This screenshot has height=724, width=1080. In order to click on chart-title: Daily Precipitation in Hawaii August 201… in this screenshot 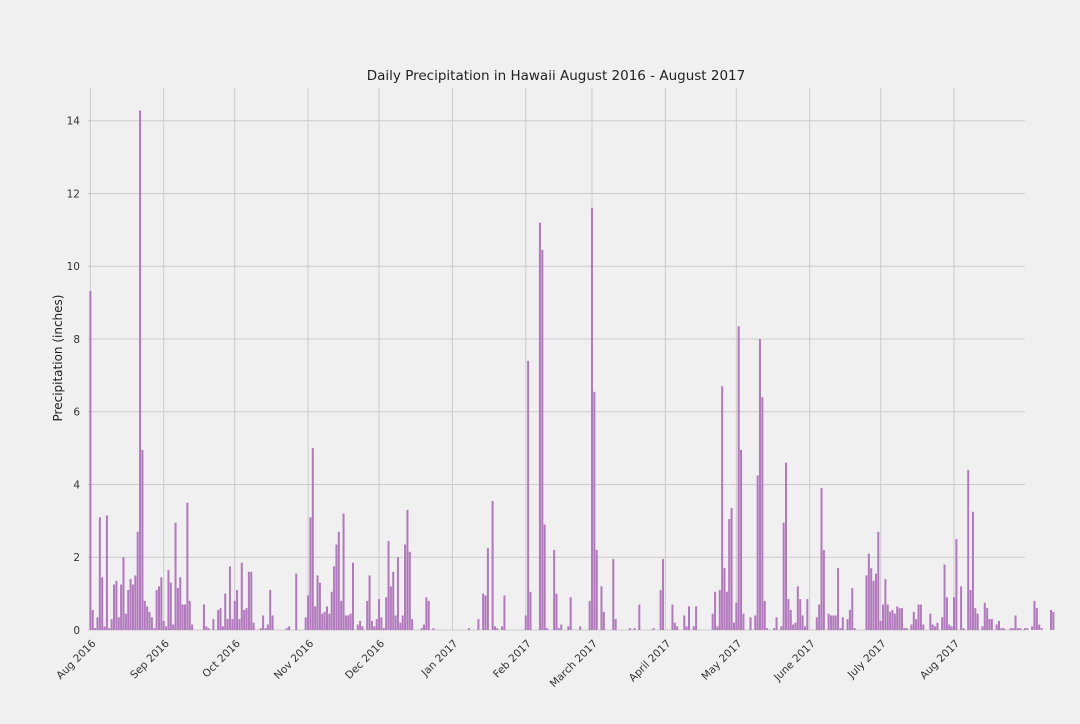, I will do `click(556, 76)`.